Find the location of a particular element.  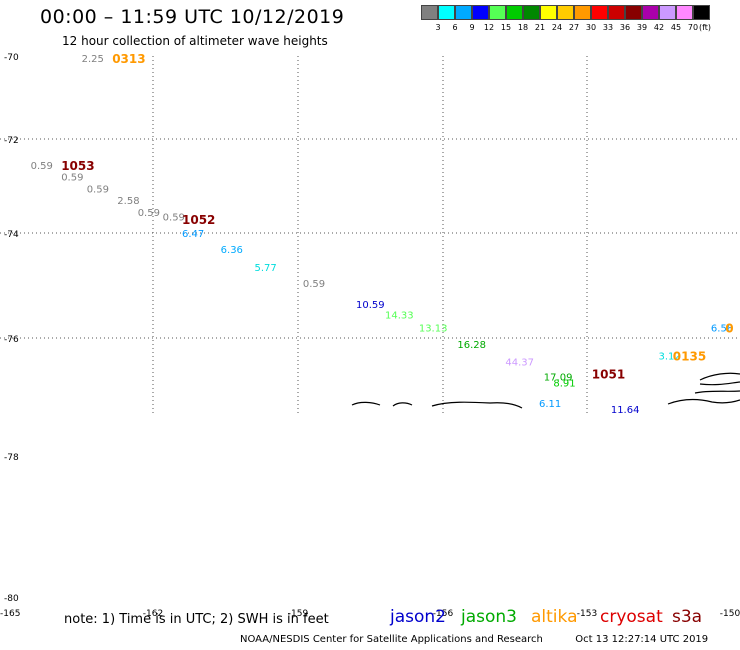

swh-label: 10.59 is located at coordinates (370, 305).